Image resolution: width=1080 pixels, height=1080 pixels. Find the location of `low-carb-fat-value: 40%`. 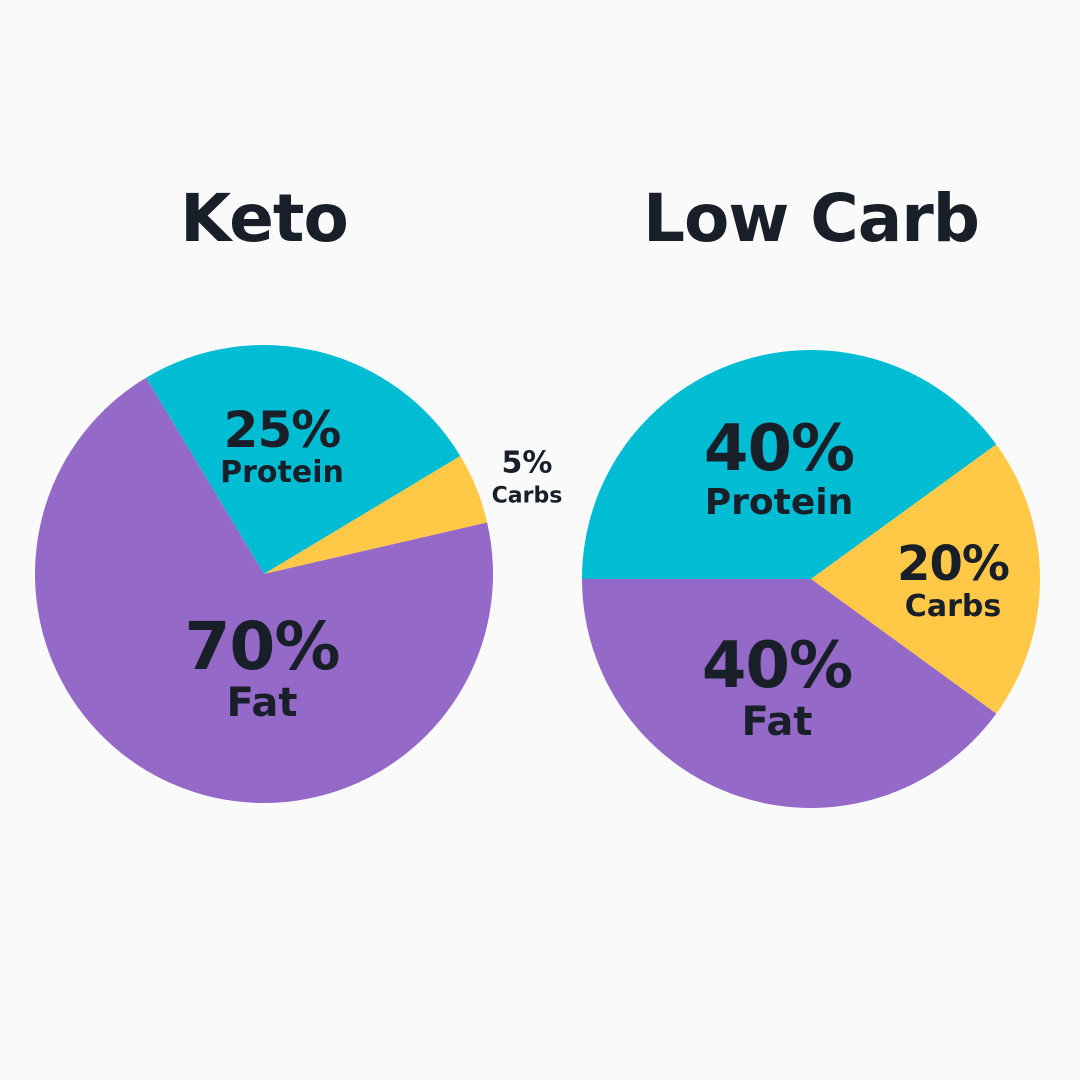

low-carb-fat-value: 40% is located at coordinates (777, 665).